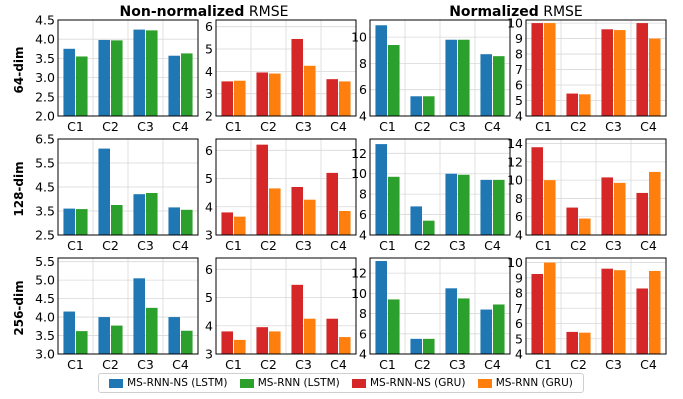 This screenshot has width=683, height=399. I want to click on y-tick-label: 2, so click(209, 116).